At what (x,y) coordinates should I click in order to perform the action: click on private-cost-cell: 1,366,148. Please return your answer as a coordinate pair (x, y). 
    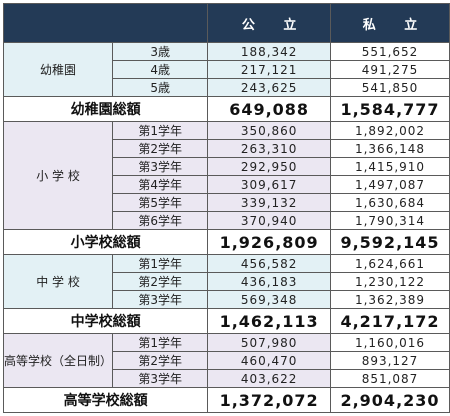
    Looking at the image, I should click on (390, 148).